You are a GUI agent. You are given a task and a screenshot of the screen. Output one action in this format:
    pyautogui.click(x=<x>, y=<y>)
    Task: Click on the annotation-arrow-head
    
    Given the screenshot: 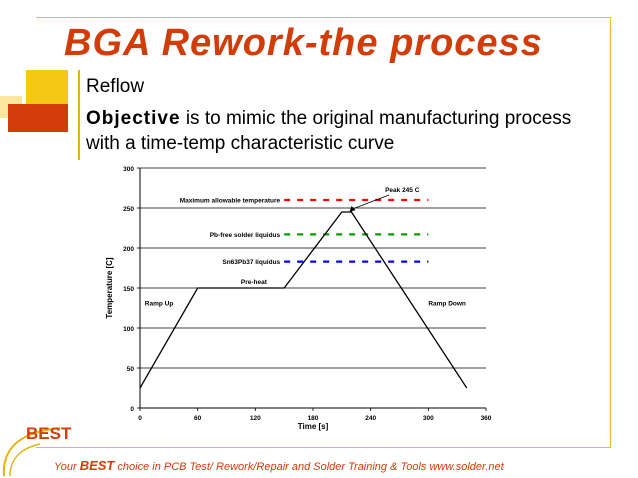 What is the action you would take?
    pyautogui.click(x=352, y=209)
    